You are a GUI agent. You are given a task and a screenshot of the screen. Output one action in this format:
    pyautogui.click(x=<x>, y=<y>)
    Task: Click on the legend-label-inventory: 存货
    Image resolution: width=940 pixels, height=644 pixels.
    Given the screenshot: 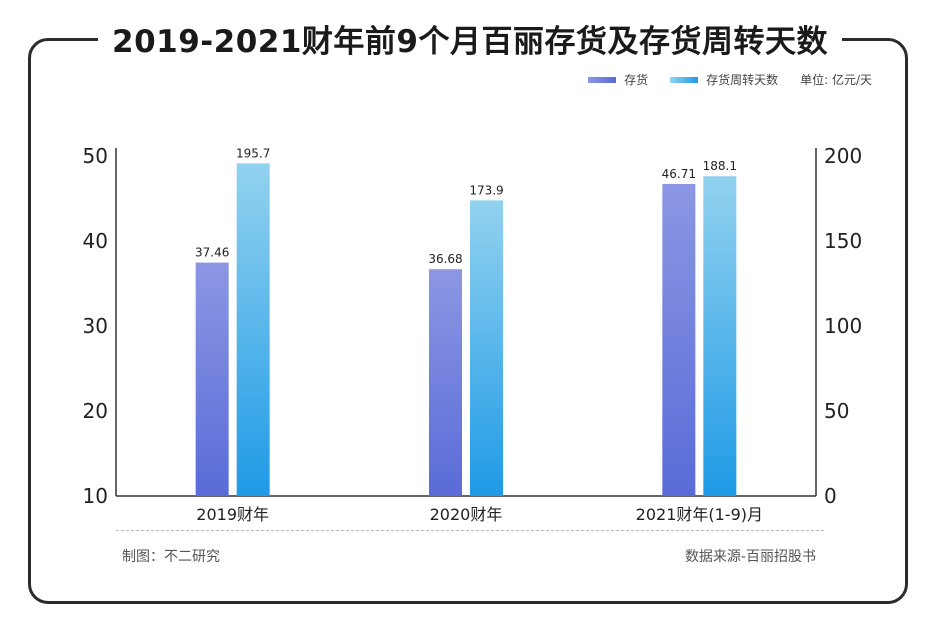 What is the action you would take?
    pyautogui.click(x=636, y=80)
    